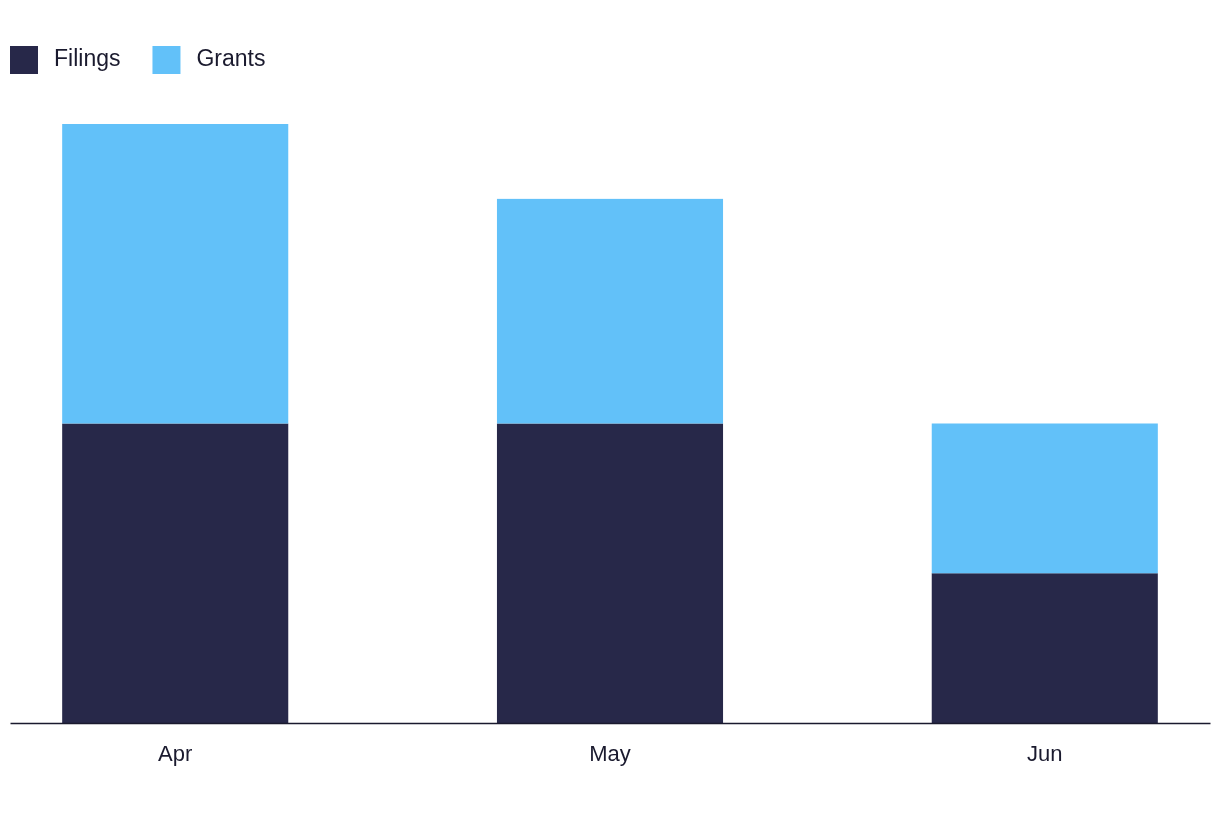 The height and width of the screenshot is (822, 1220). Describe the element at coordinates (87, 58) in the screenshot. I see `legend-label: Filings` at that location.